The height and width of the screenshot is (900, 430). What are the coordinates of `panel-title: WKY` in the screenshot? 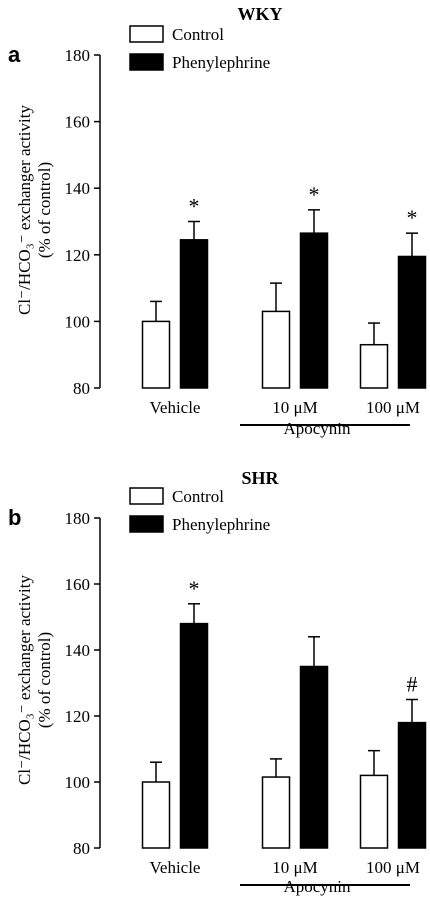 It's located at (260, 14).